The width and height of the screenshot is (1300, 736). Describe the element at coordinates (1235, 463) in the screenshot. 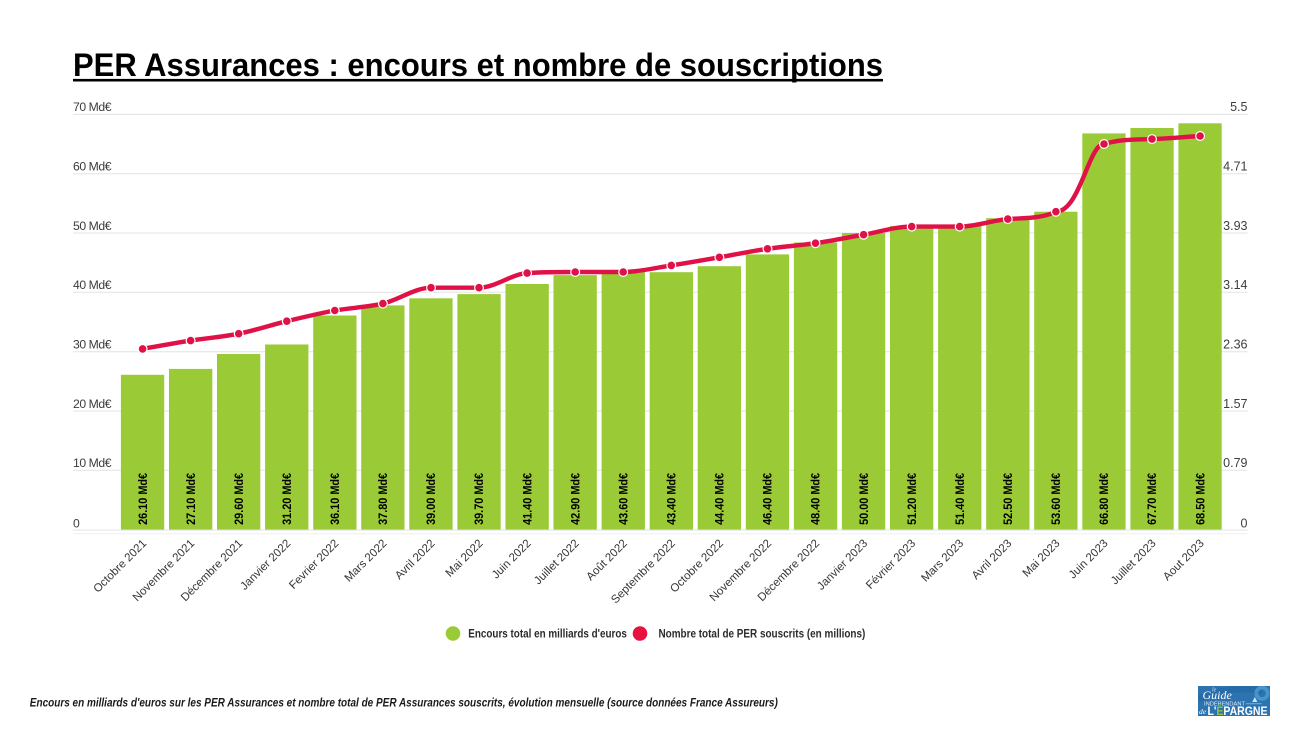

I see `svg-text: 0.79` at that location.